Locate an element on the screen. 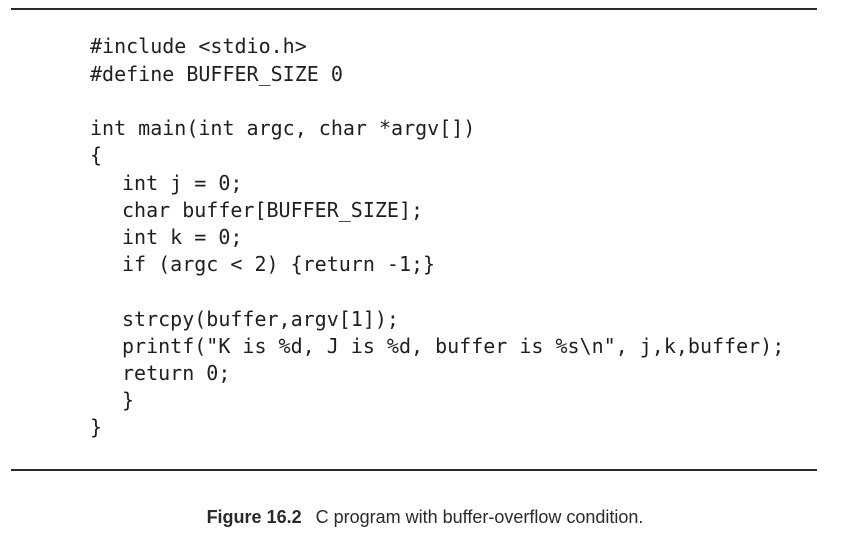 This screenshot has height=544, width=850. bottom-rule is located at coordinates (414, 470).